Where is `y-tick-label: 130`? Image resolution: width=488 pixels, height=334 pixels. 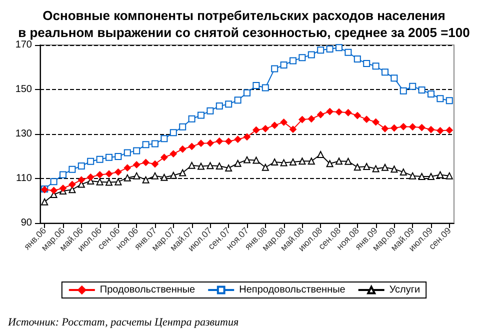
y-tick-label: 130 is located at coordinates (23, 134).